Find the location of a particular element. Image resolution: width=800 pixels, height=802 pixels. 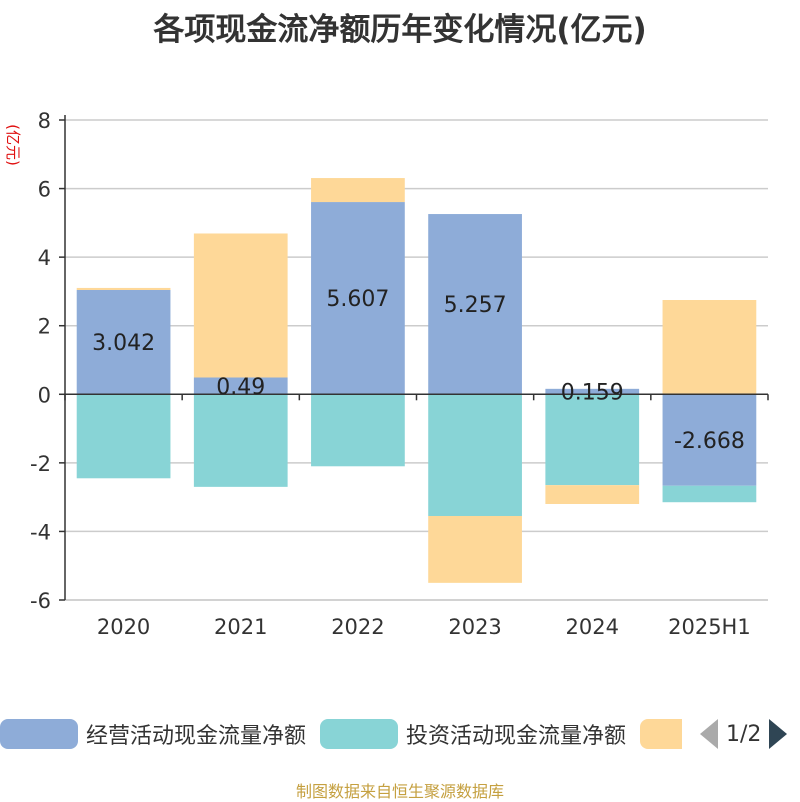

y-tick-label: 8 is located at coordinates (44, 121).